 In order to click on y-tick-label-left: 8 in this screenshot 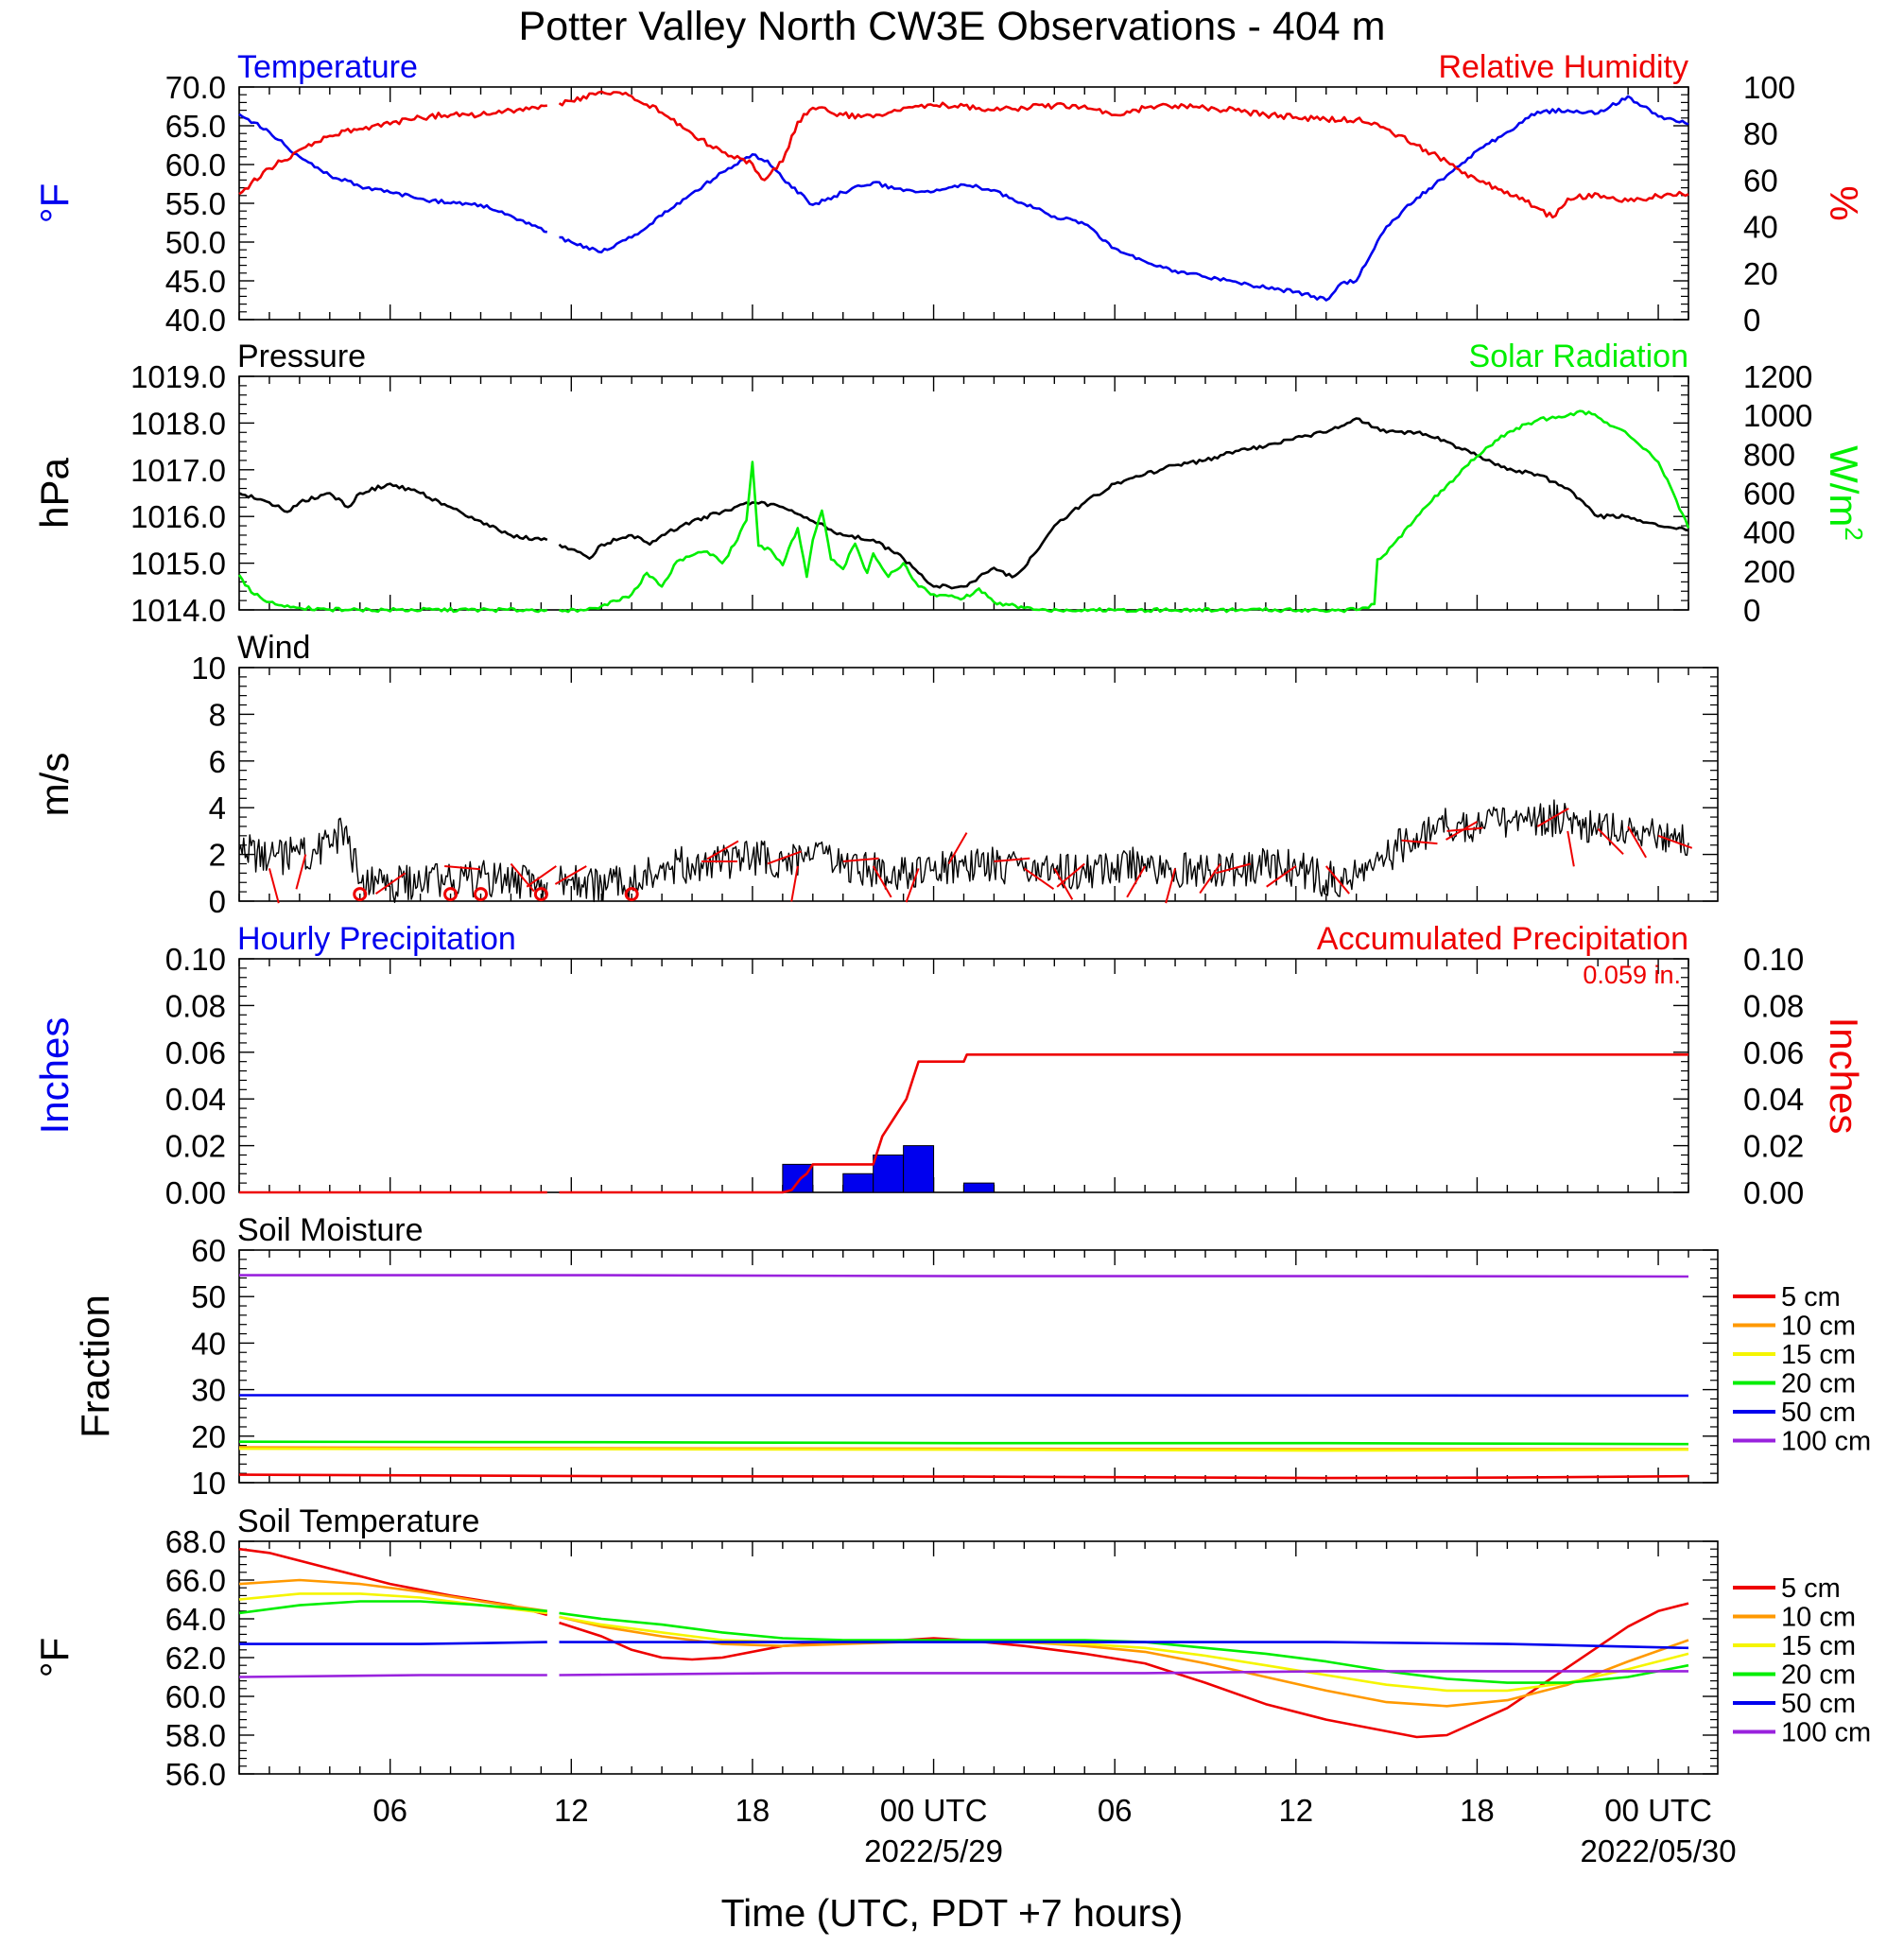, I will do `click(218, 715)`.